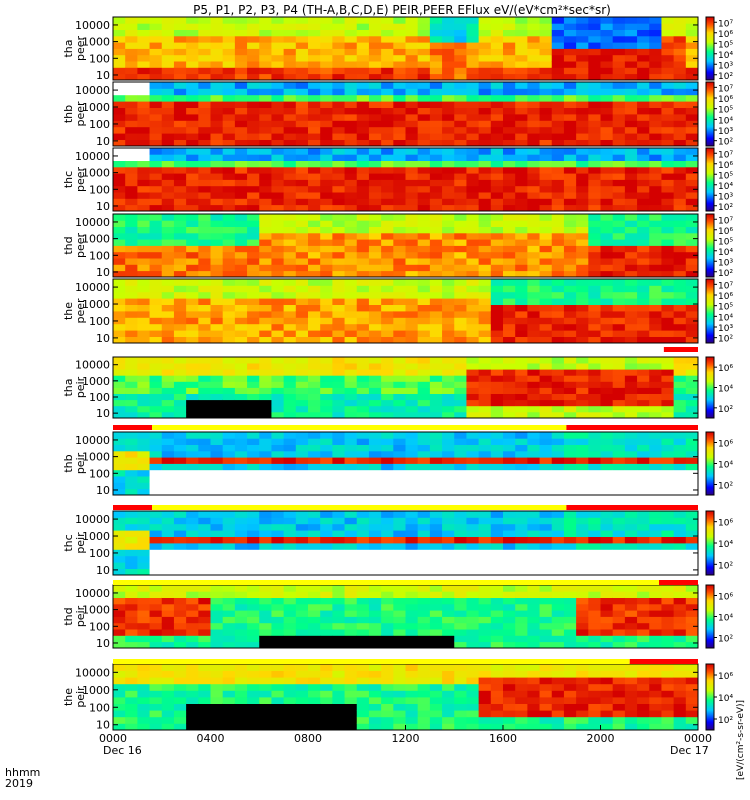  Describe the element at coordinates (68, 48) in the screenshot. I see `panel-label-probe: tha` at that location.